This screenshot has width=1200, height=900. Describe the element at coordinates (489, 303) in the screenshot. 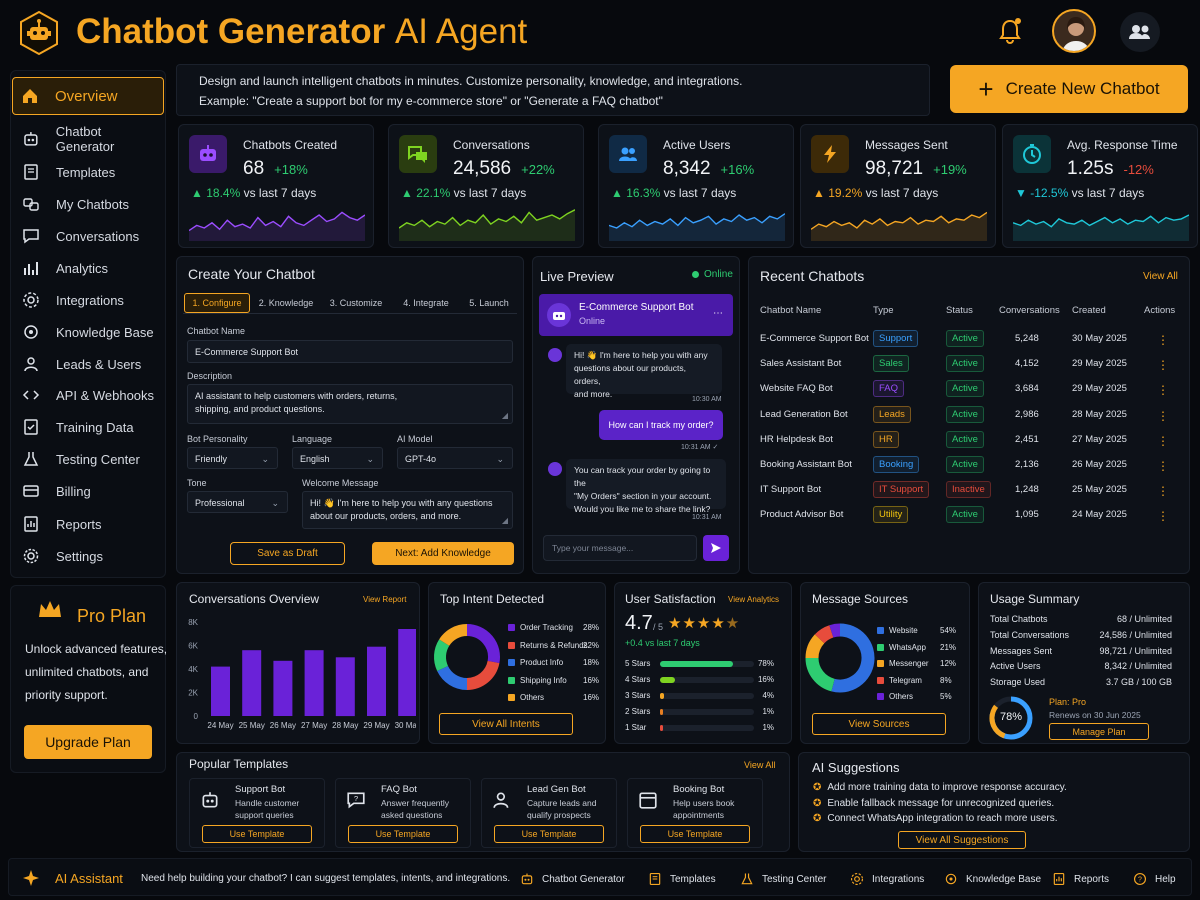

I see `tab-5-launch: 5. Launch` at that location.